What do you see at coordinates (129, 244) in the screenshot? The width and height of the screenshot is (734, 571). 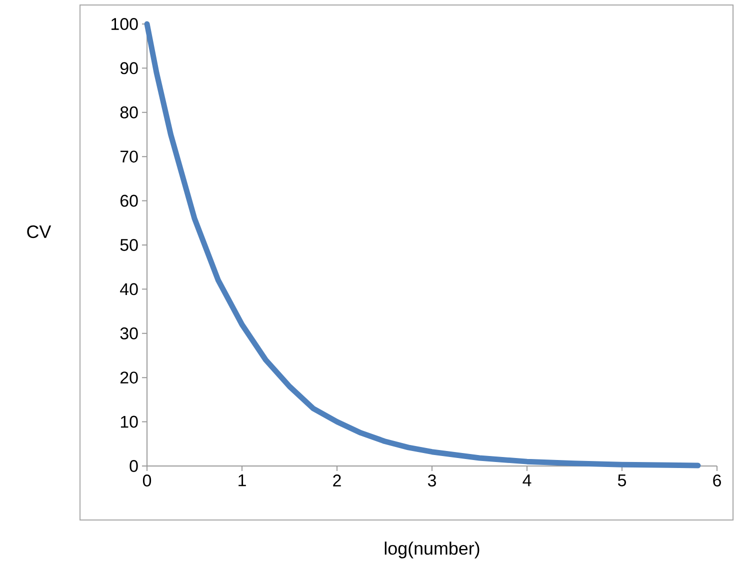 I see `y-tick-label: 50` at bounding box center [129, 244].